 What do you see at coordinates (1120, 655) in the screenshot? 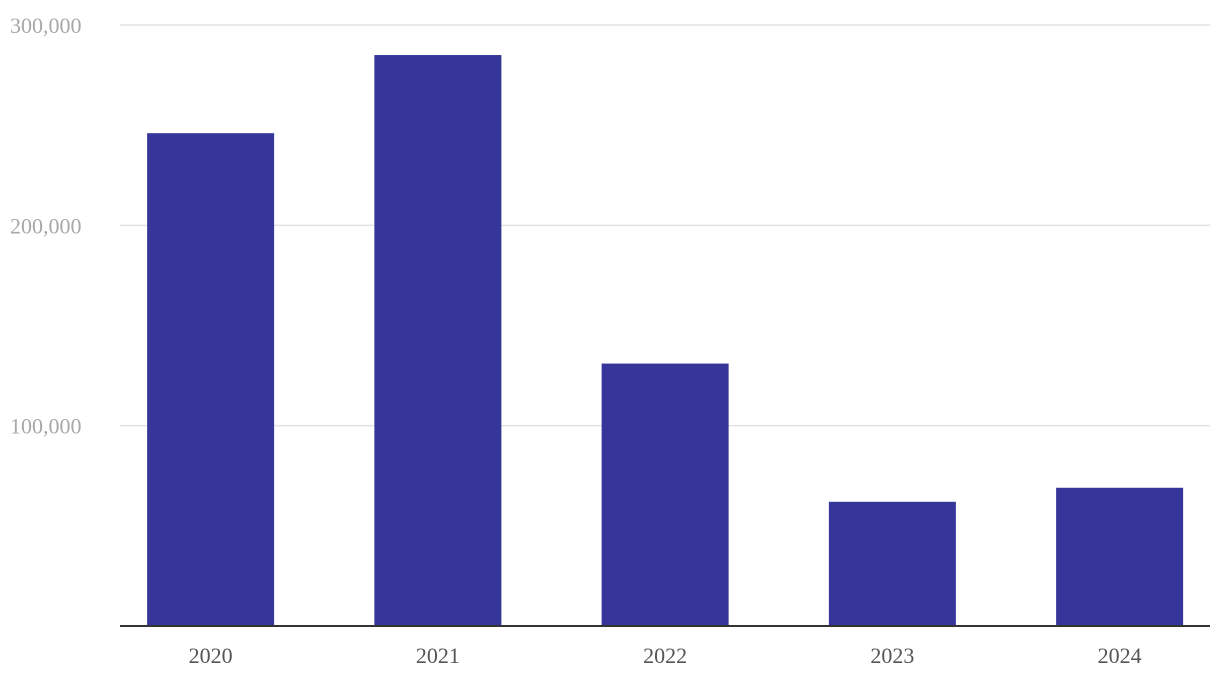
I see `x-tick-label: 2024` at bounding box center [1120, 655].